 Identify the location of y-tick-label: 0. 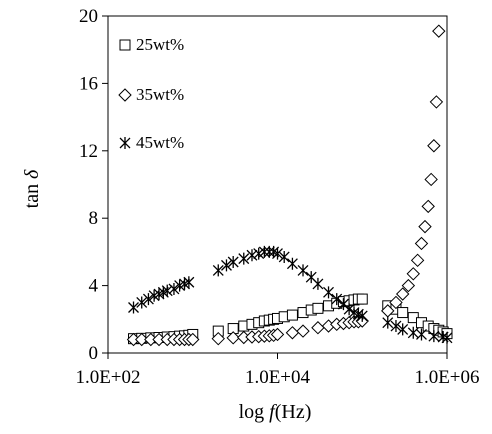
(94, 353).